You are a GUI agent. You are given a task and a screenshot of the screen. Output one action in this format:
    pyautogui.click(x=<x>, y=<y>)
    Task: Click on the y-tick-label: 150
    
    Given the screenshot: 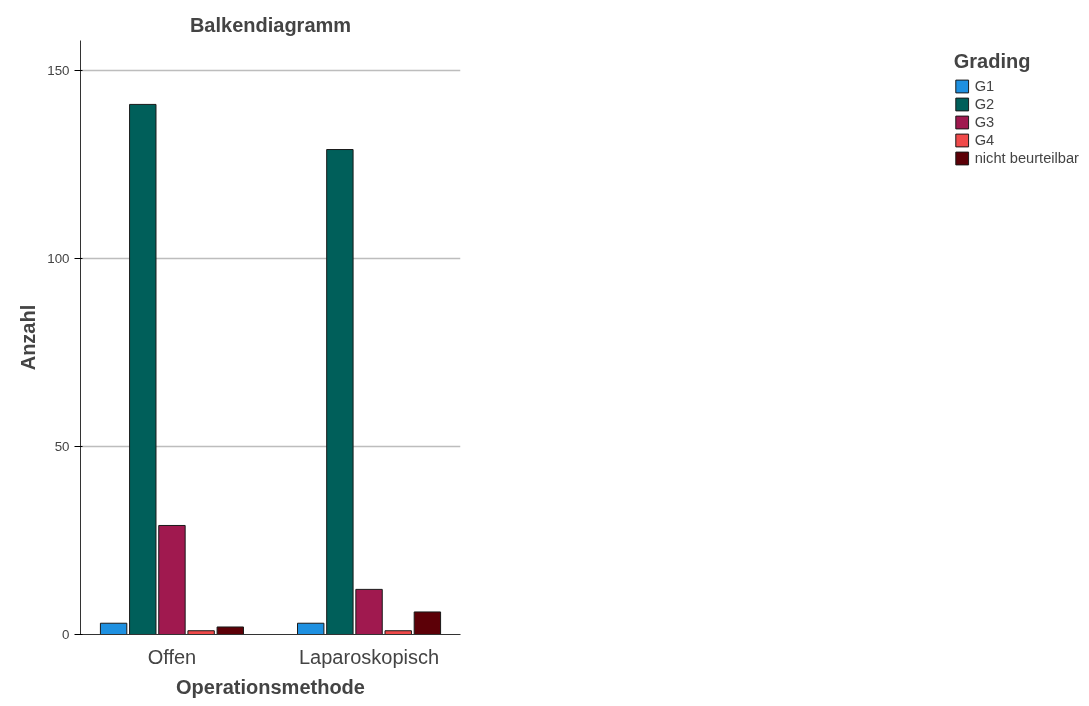 What is the action you would take?
    pyautogui.click(x=58, y=71)
    